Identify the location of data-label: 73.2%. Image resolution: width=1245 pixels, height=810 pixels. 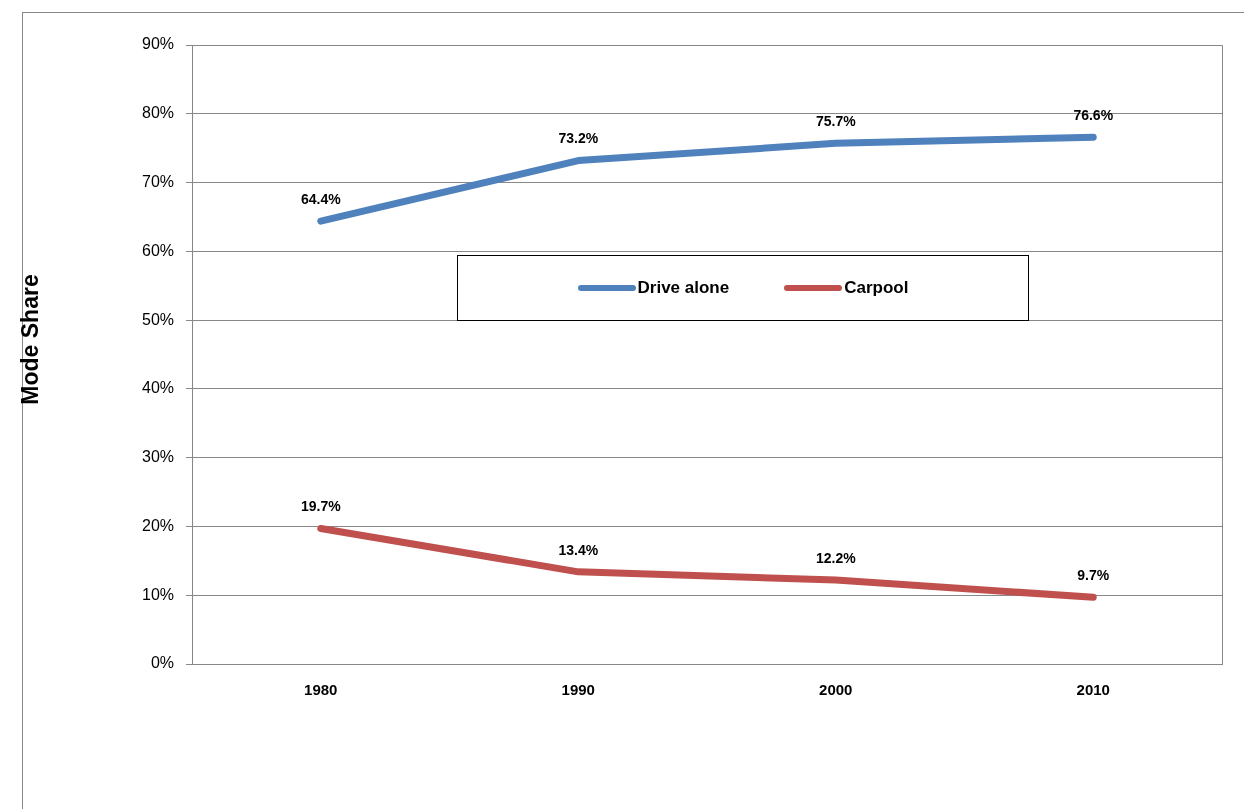
(578, 138).